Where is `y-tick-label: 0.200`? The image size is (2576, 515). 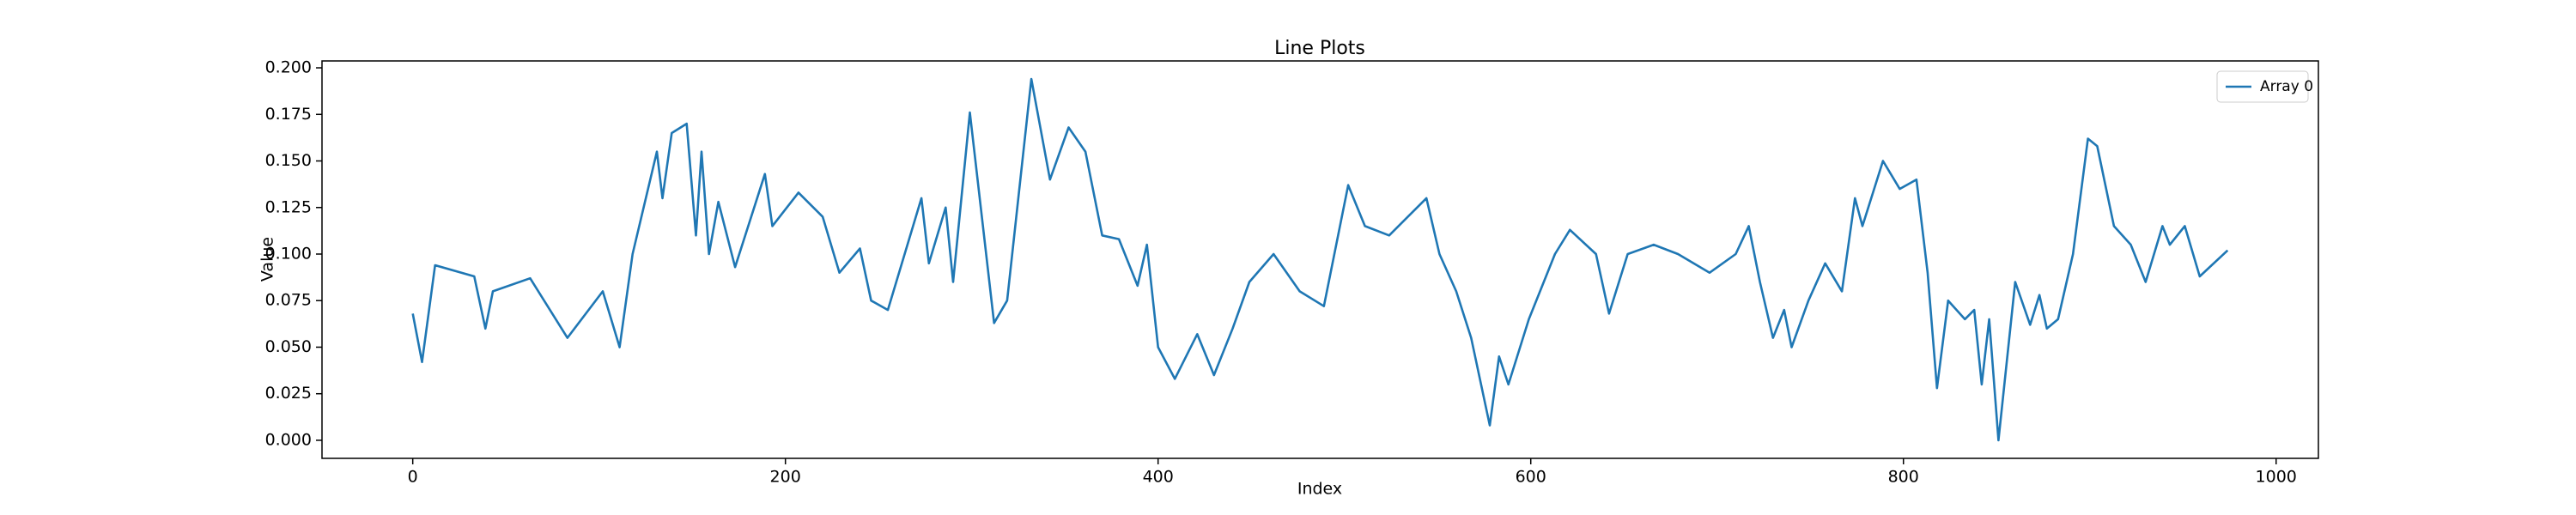
y-tick-label: 0.200 is located at coordinates (289, 67).